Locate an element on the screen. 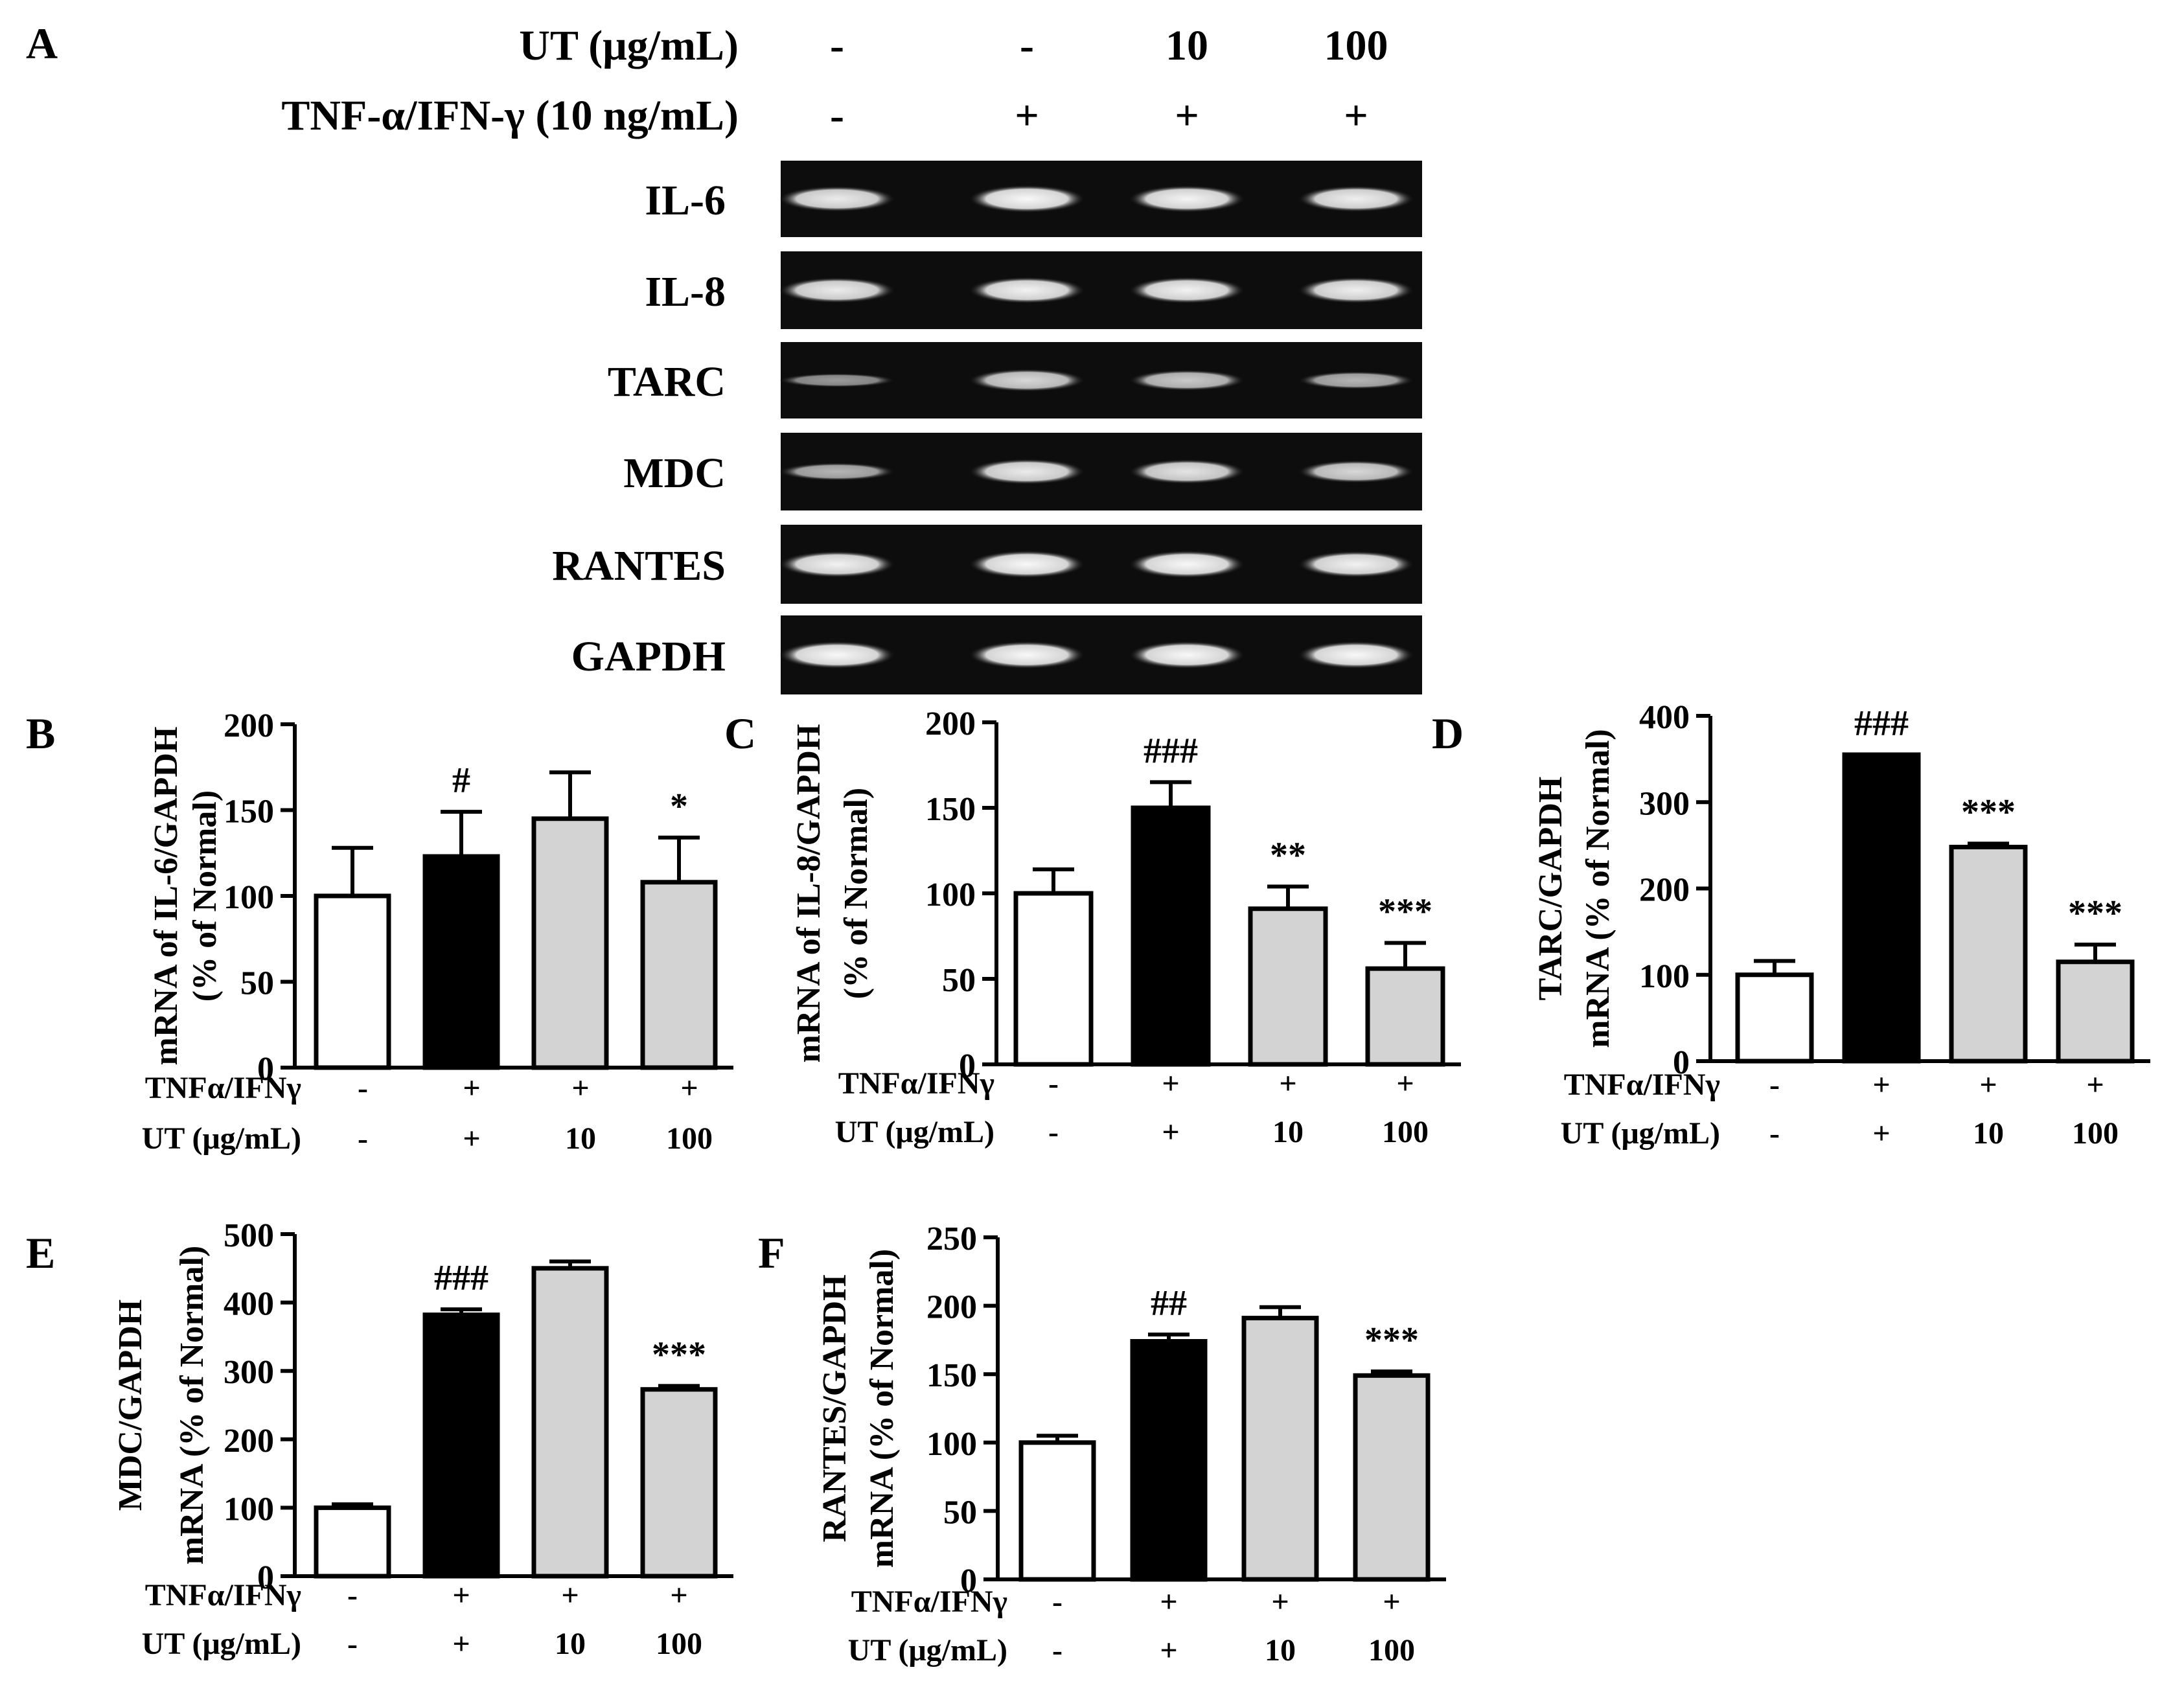 This screenshot has width=2184, height=1696. tnf-dose-label: TNF-α/IFN-γ (10 ng/mL) is located at coordinates (510, 115).